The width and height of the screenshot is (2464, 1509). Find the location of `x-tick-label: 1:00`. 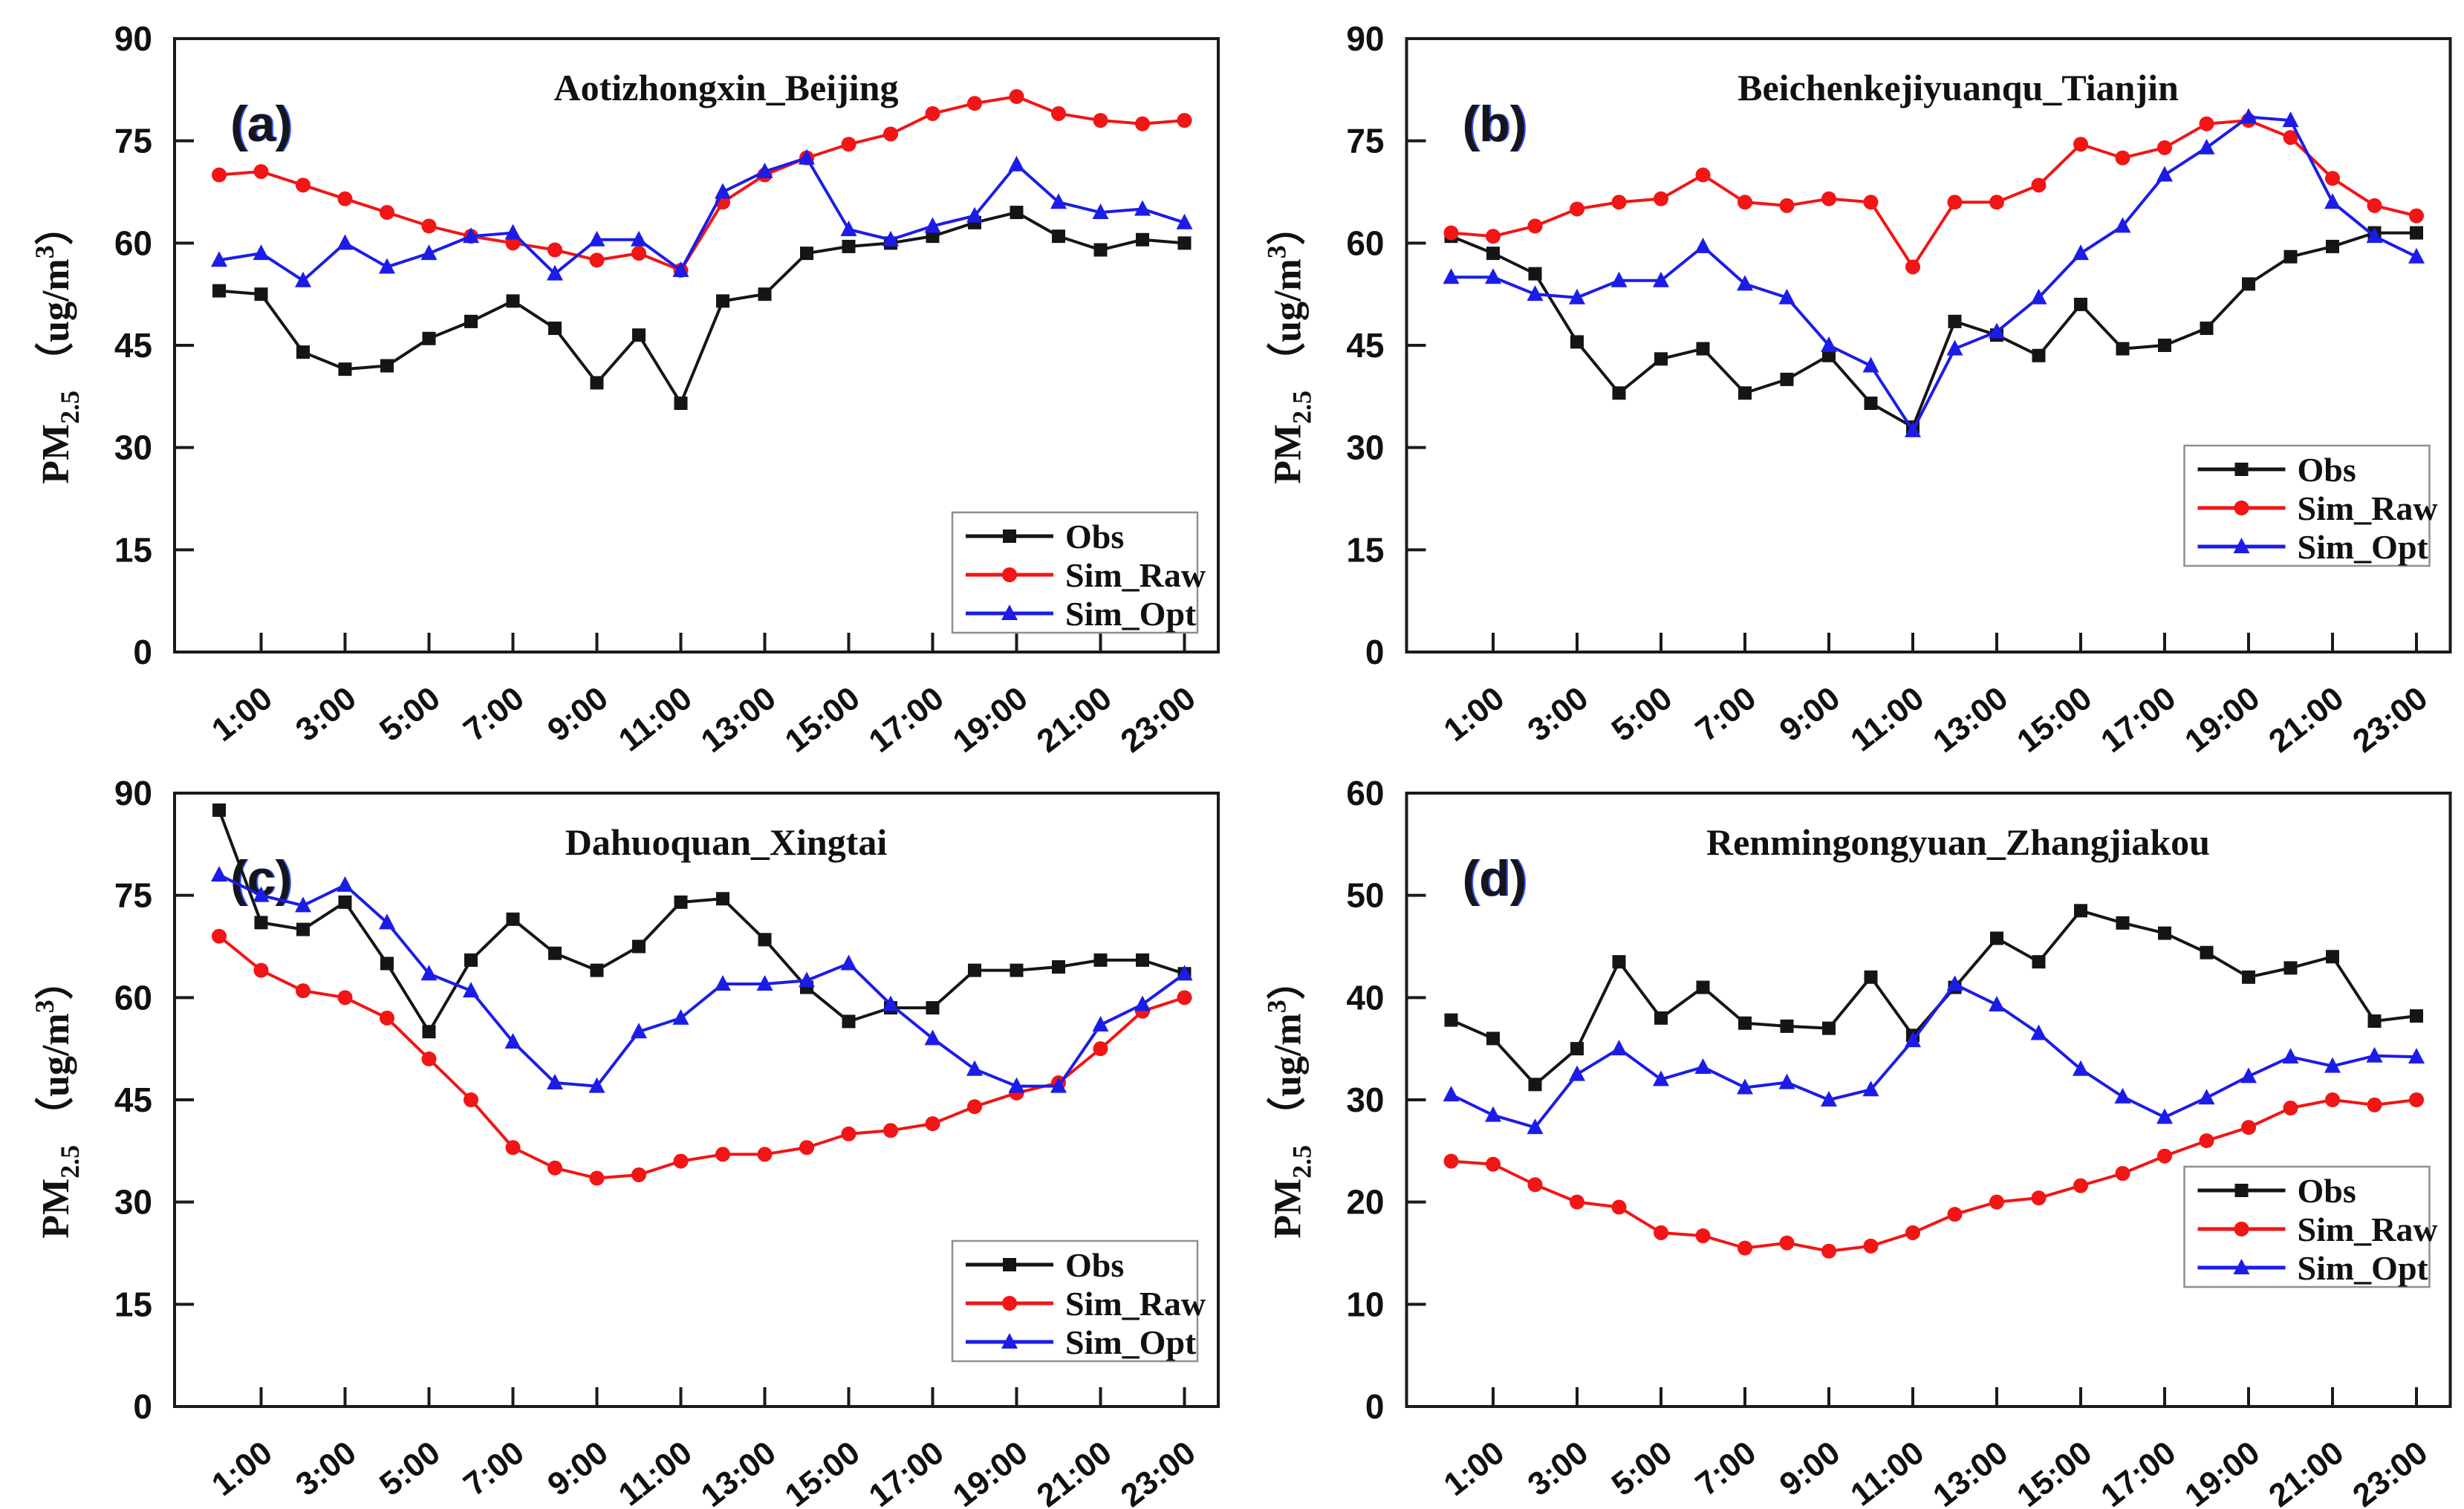

x-tick-label: 1:00 is located at coordinates (1474, 1469).